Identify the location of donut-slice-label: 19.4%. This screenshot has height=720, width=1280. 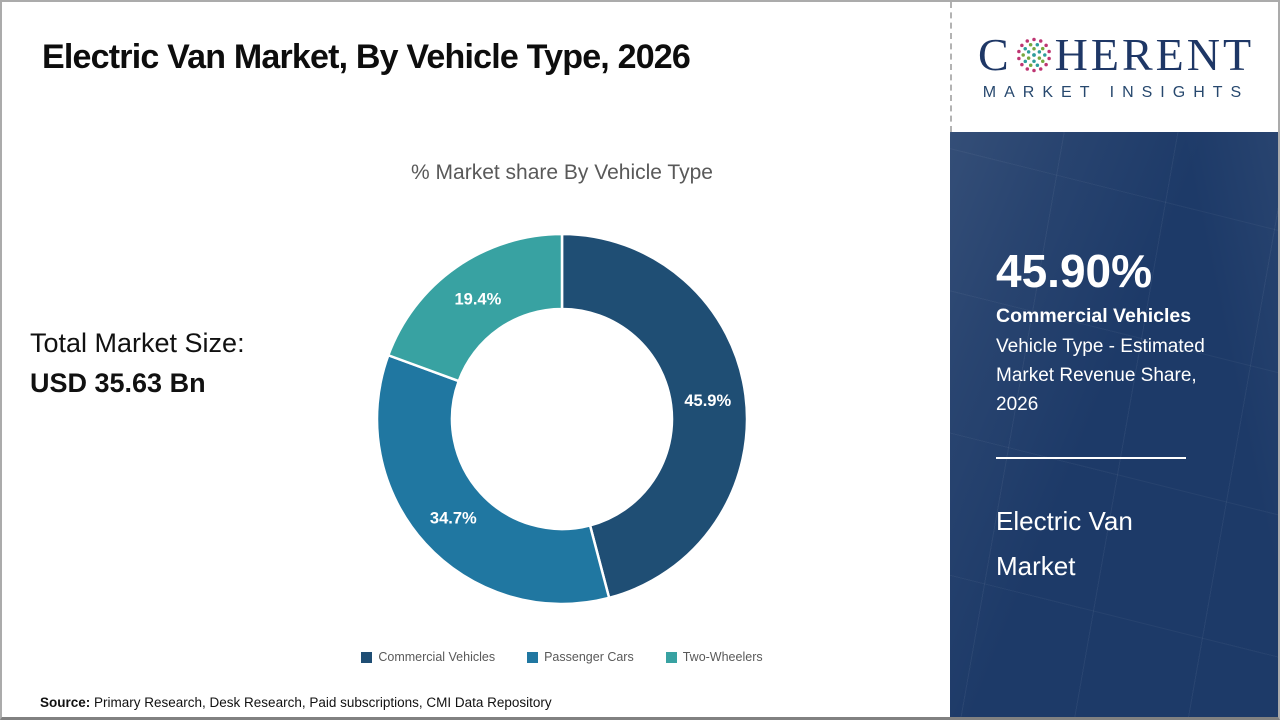
(477, 299).